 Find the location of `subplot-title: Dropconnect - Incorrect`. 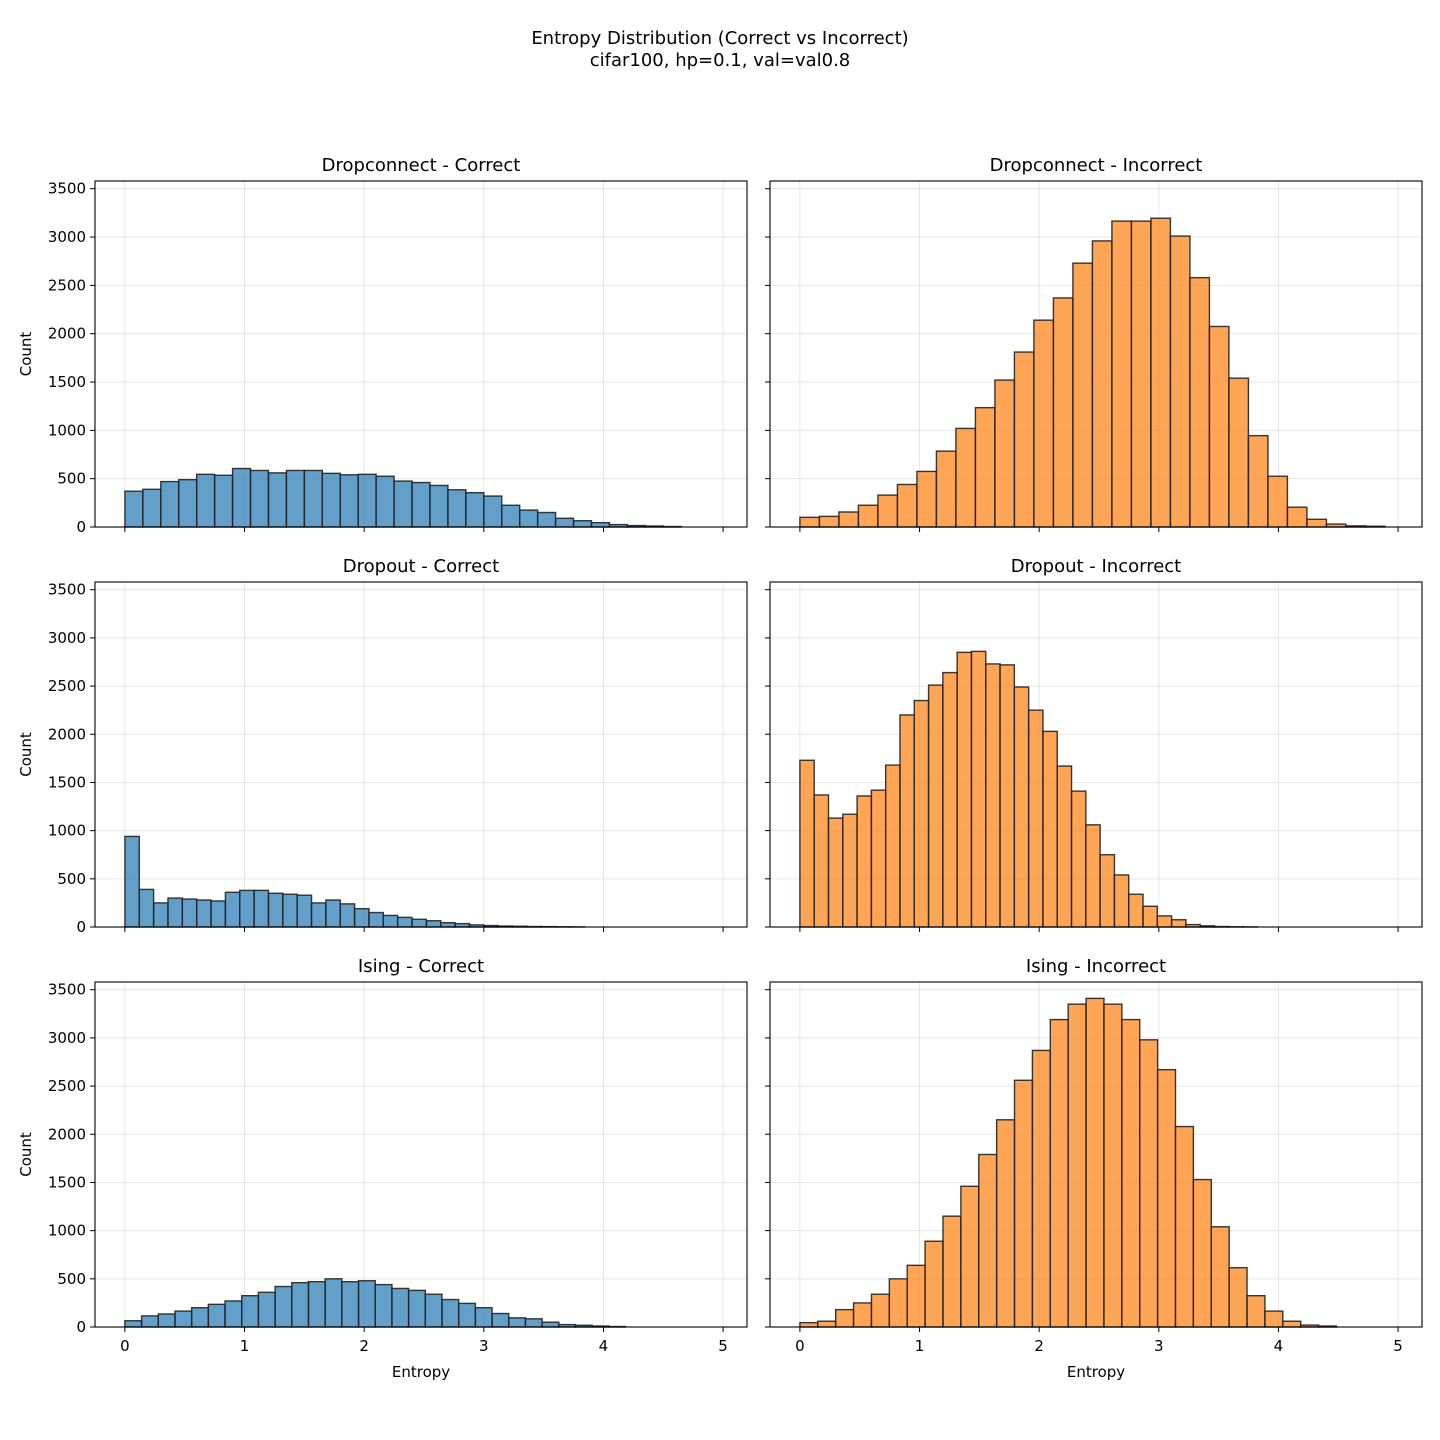

subplot-title: Dropconnect - Incorrect is located at coordinates (1096, 165).